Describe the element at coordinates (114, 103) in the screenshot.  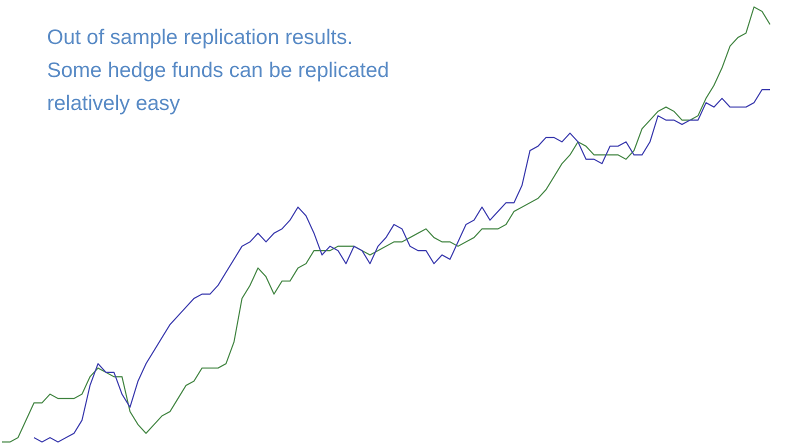
I see `annotation: relatively easy` at that location.